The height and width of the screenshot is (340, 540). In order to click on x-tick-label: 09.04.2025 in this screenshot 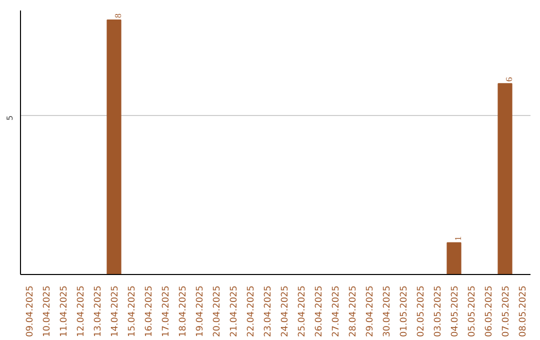, I will do `click(31, 312)`.